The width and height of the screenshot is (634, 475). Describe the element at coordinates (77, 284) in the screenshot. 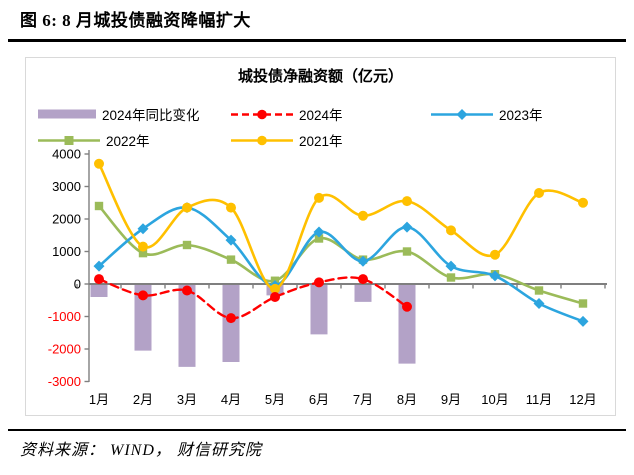

I see `y-tick-label: 0` at that location.